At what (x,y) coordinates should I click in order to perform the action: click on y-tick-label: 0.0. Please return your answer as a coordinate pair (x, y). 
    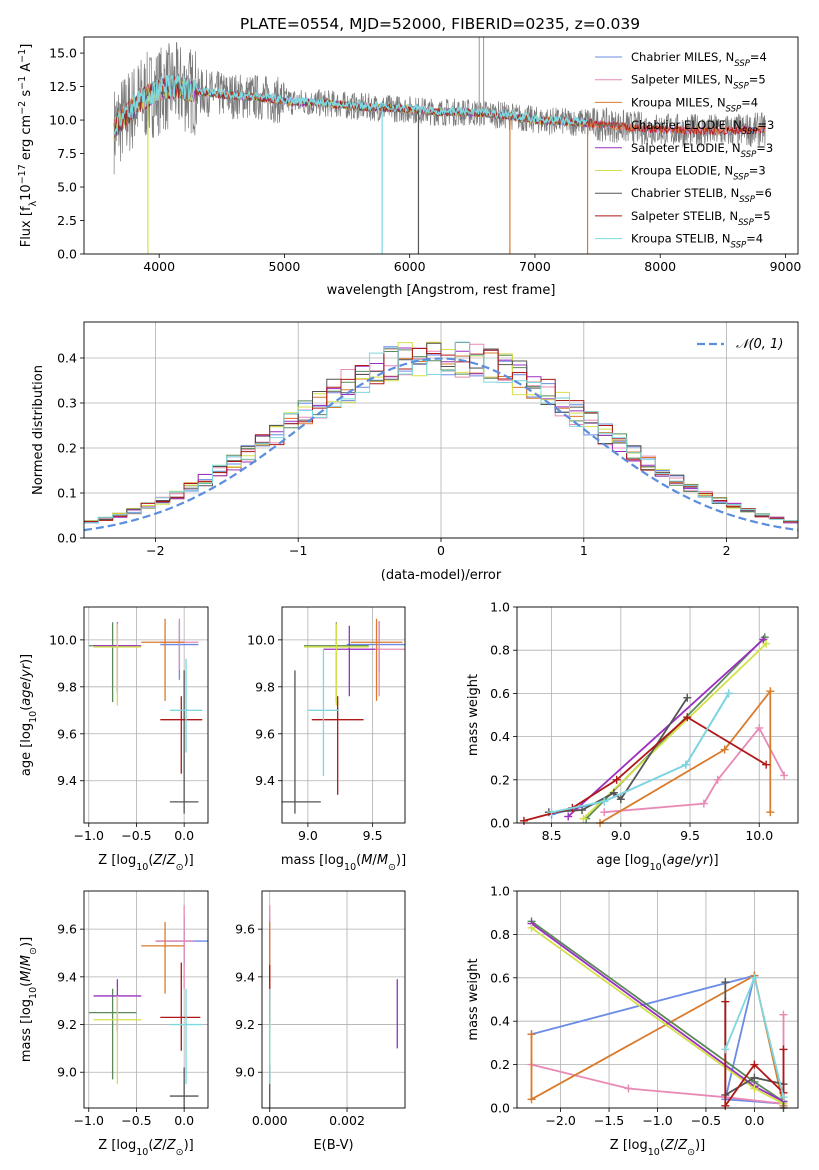
    Looking at the image, I should click on (500, 823).